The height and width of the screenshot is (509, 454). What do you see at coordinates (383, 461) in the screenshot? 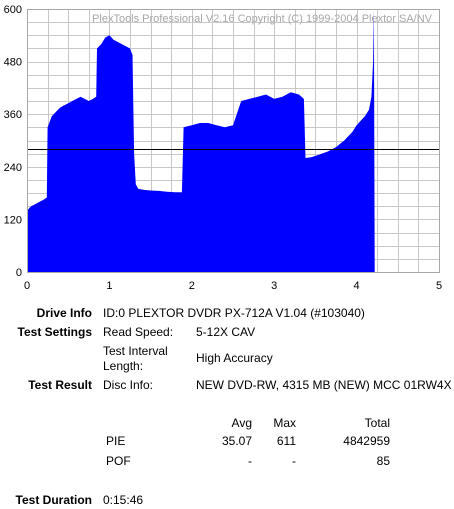
I see `row-pof-total: 85` at bounding box center [383, 461].